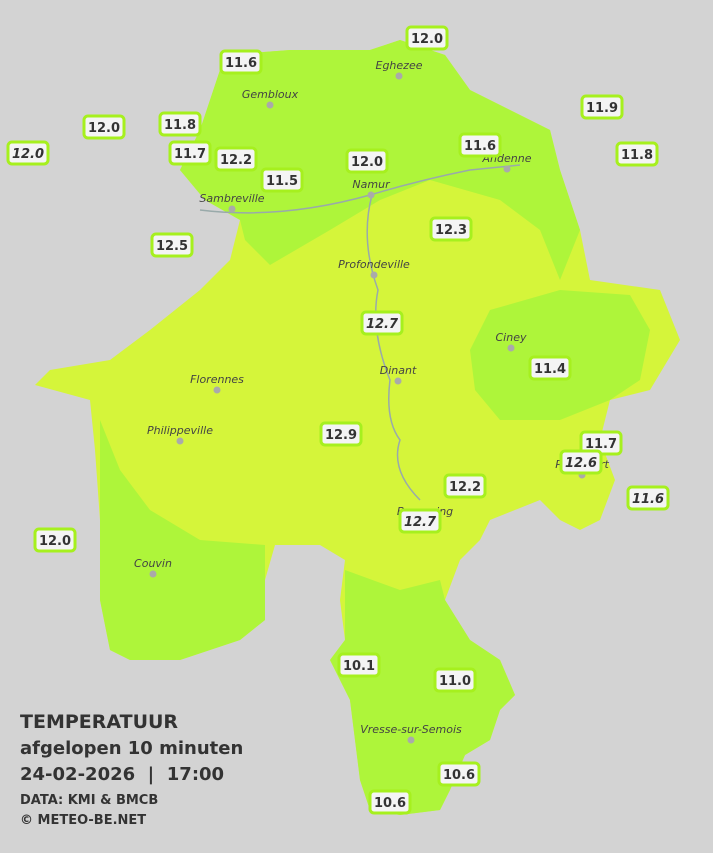  I want to click on station: 12.3, so click(451, 229).